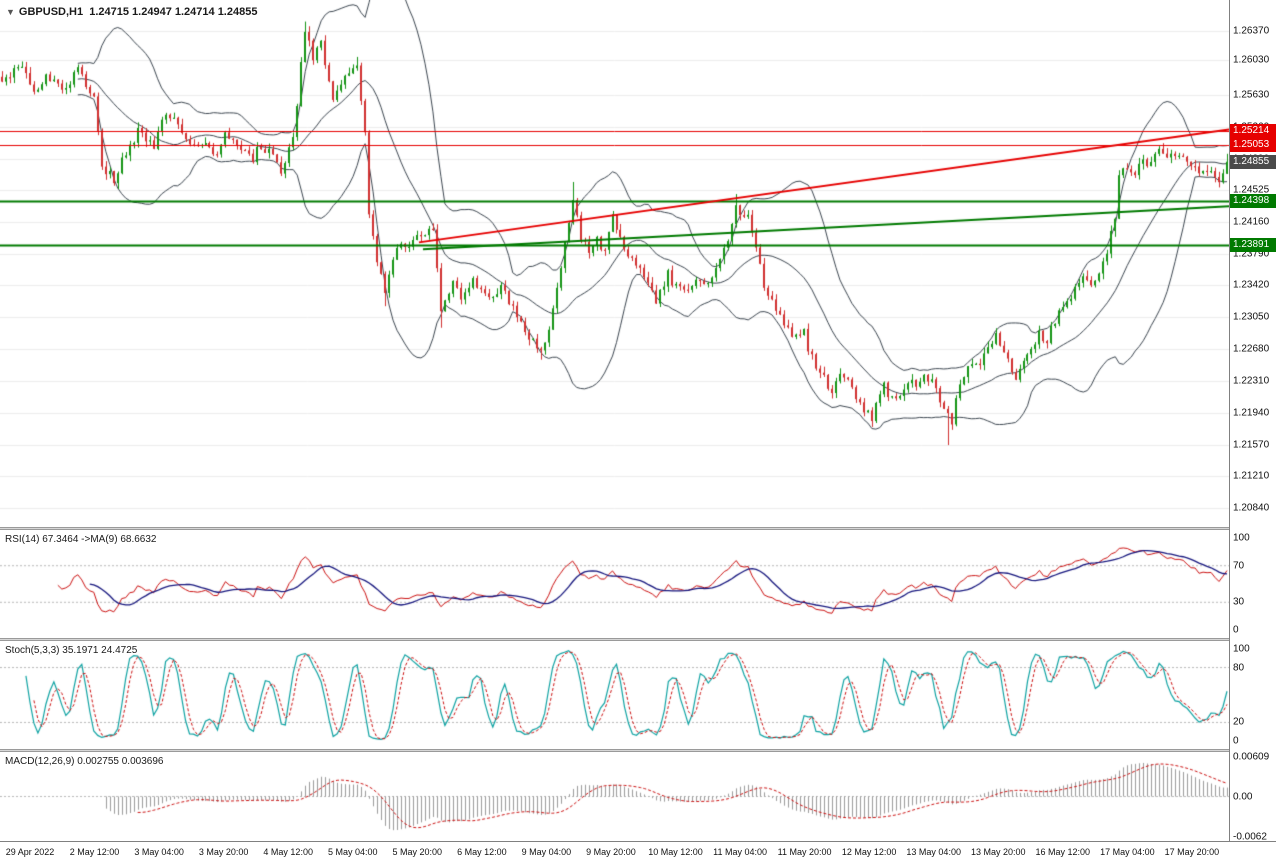 The image size is (1276, 867). What do you see at coordinates (1253, 144) in the screenshot?
I see `hline-price-badge: 1.25053` at bounding box center [1253, 144].